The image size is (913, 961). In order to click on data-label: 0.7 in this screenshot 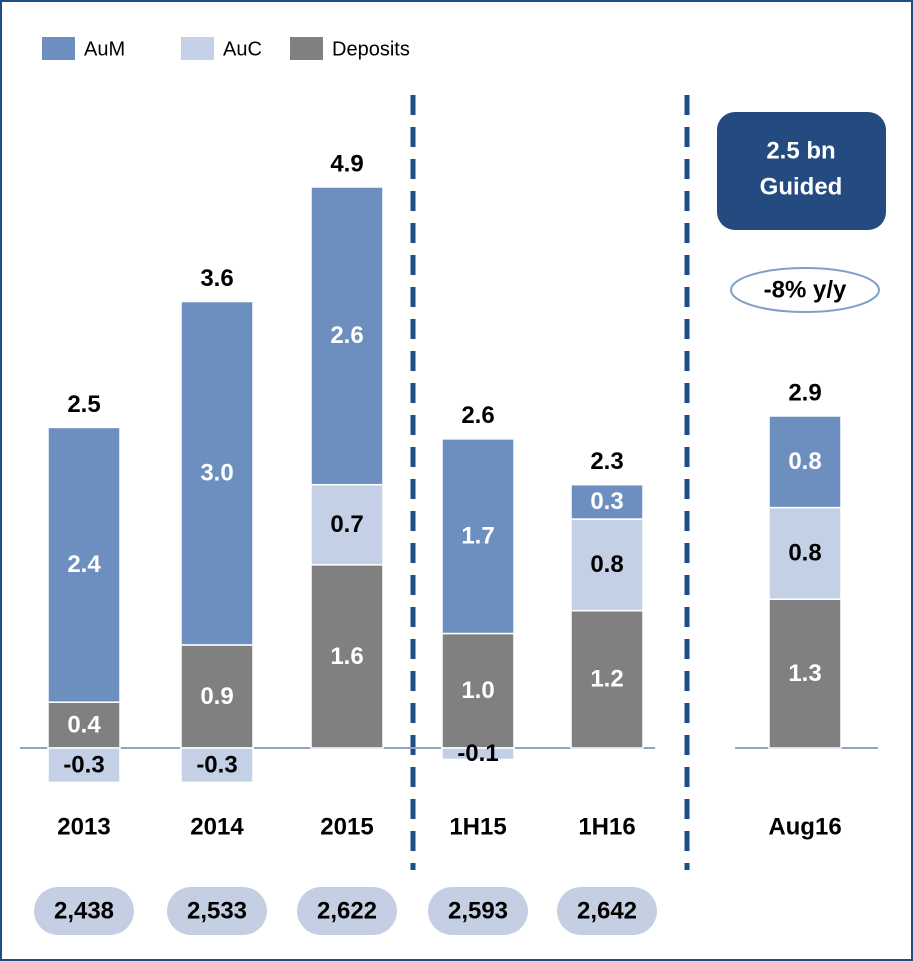, I will do `click(346, 524)`.